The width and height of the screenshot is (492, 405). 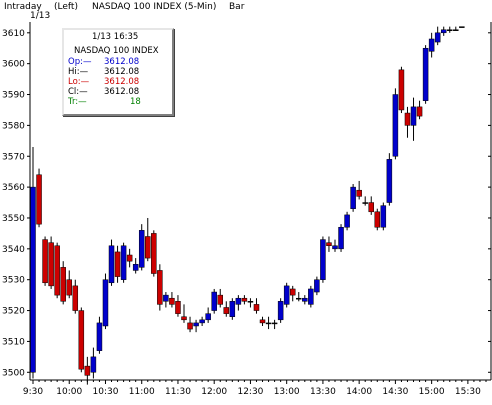 What do you see at coordinates (23, 7) in the screenshot?
I see `mode-label: Intraday` at bounding box center [23, 7].